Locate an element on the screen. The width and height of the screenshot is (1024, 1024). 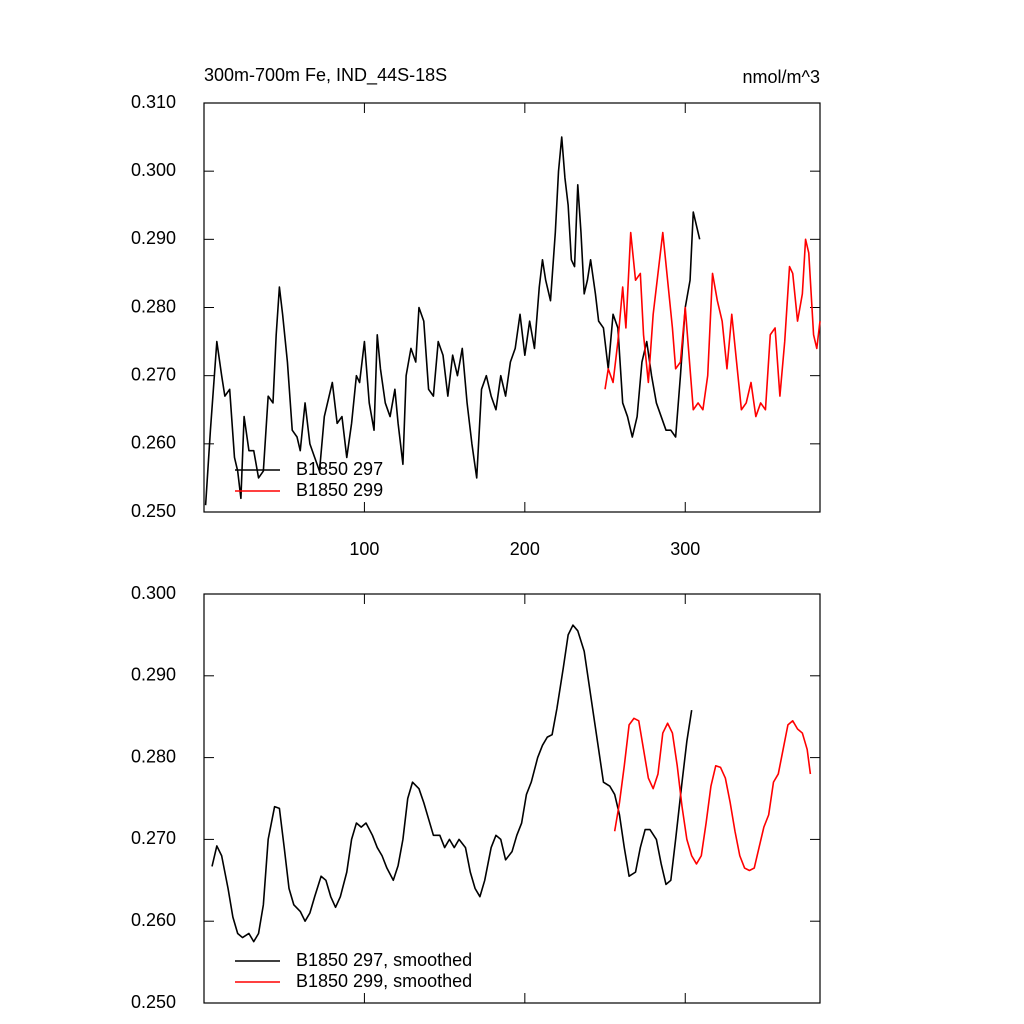
legend-label: B1850 297, smoothed is located at coordinates (384, 960).